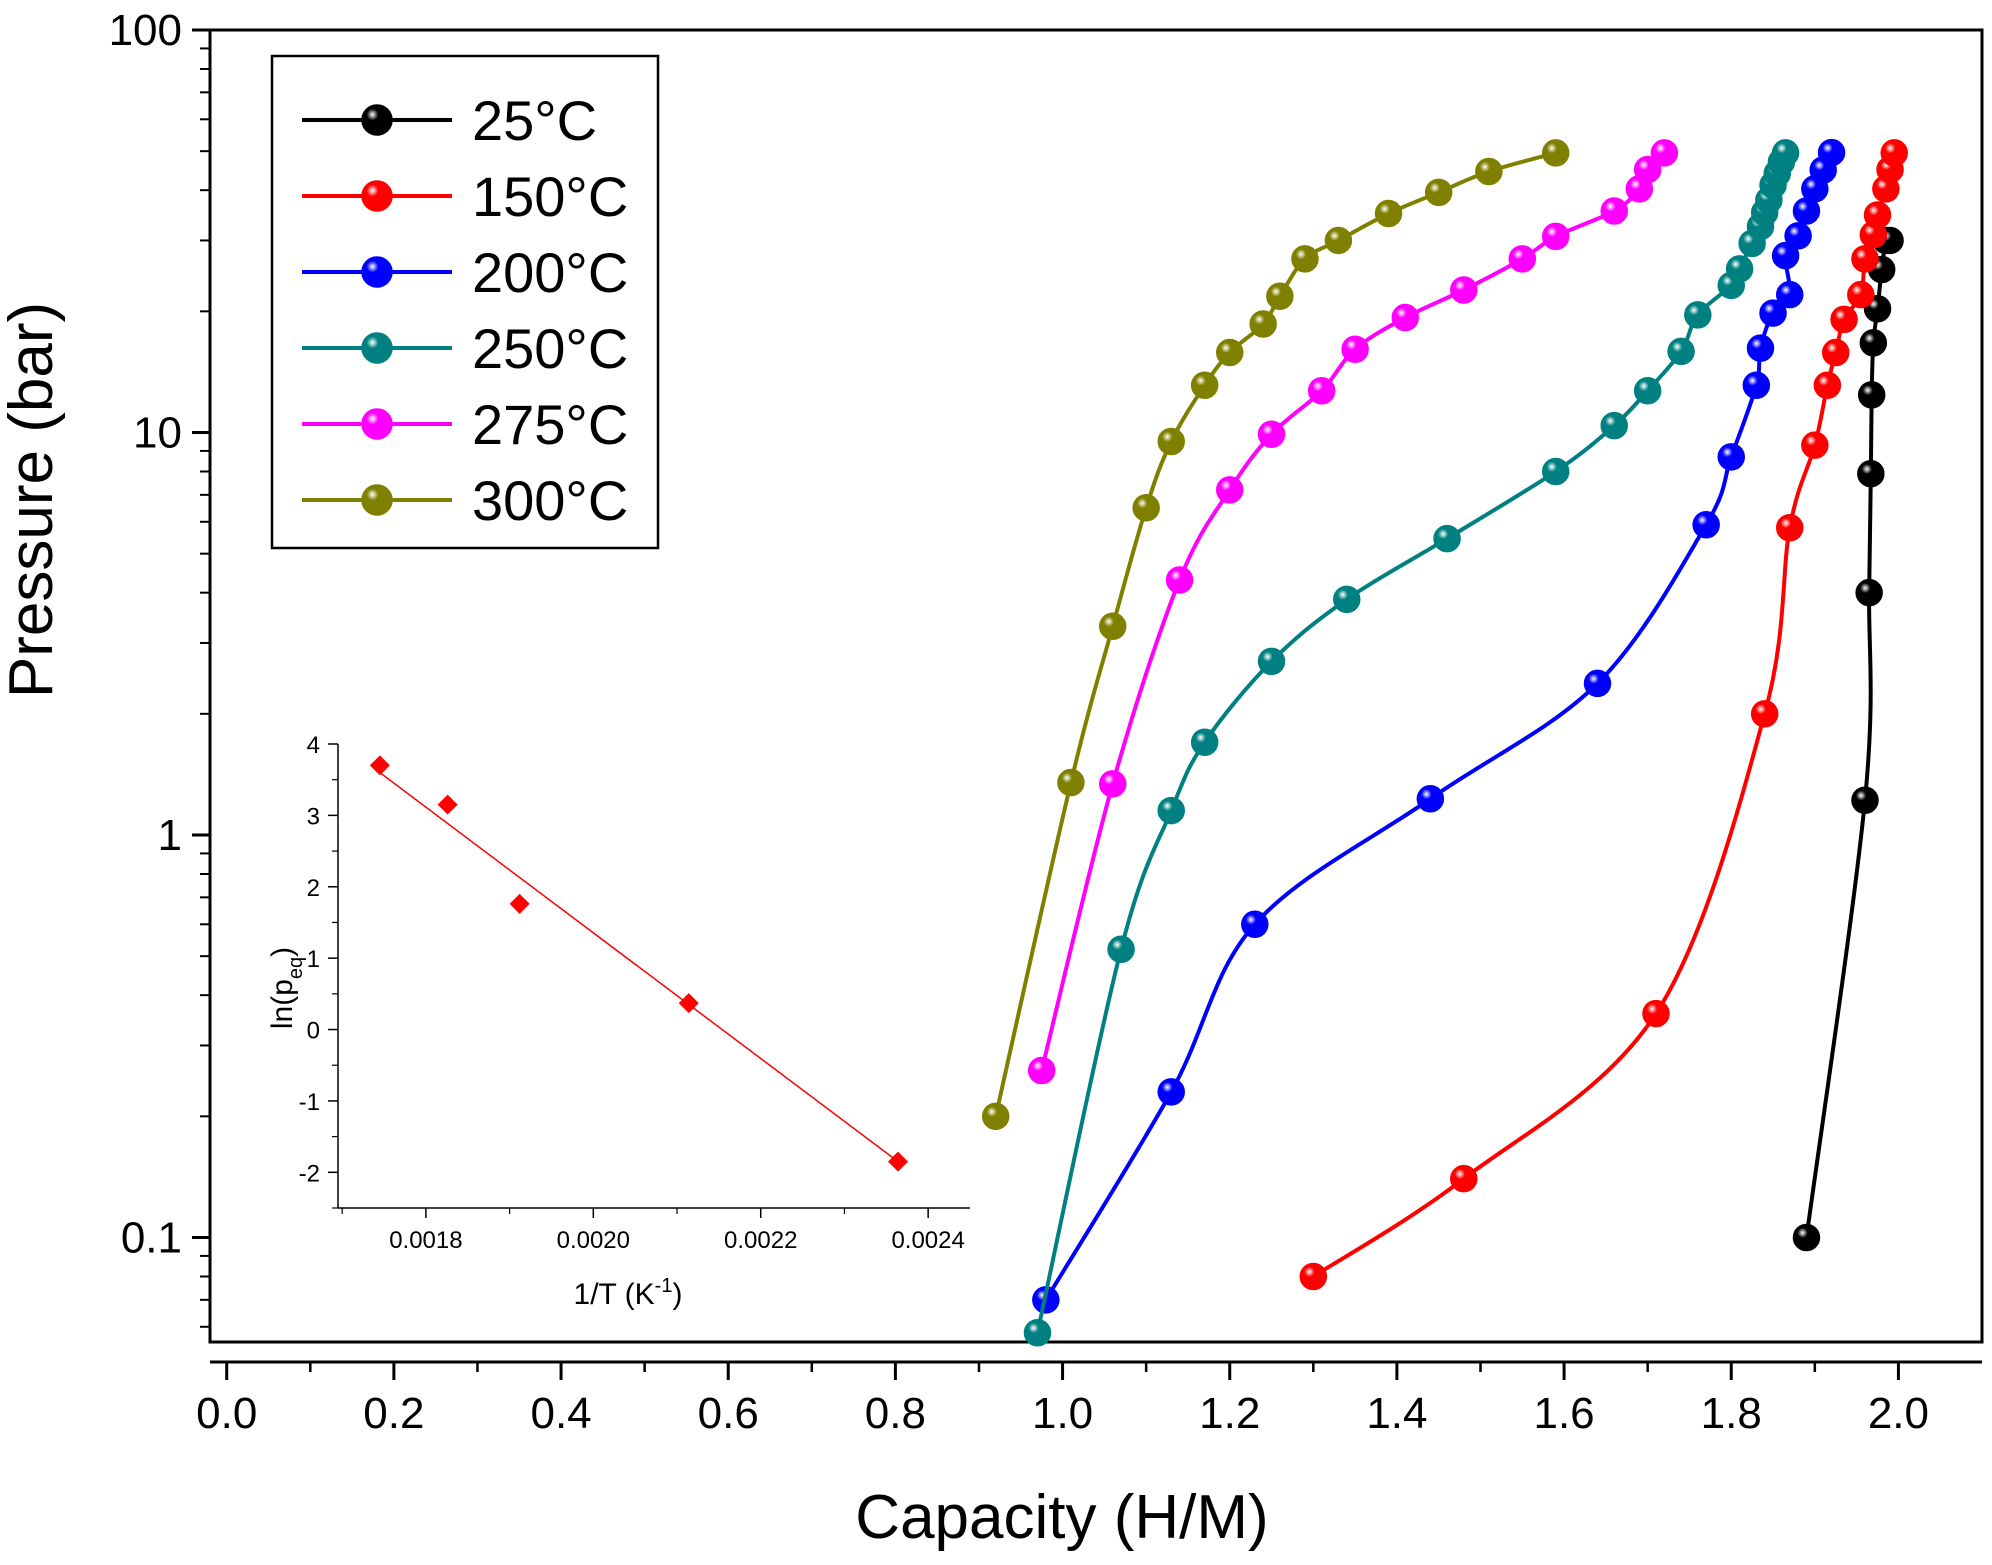  I want to click on inset-data-group, so click(639, 963).